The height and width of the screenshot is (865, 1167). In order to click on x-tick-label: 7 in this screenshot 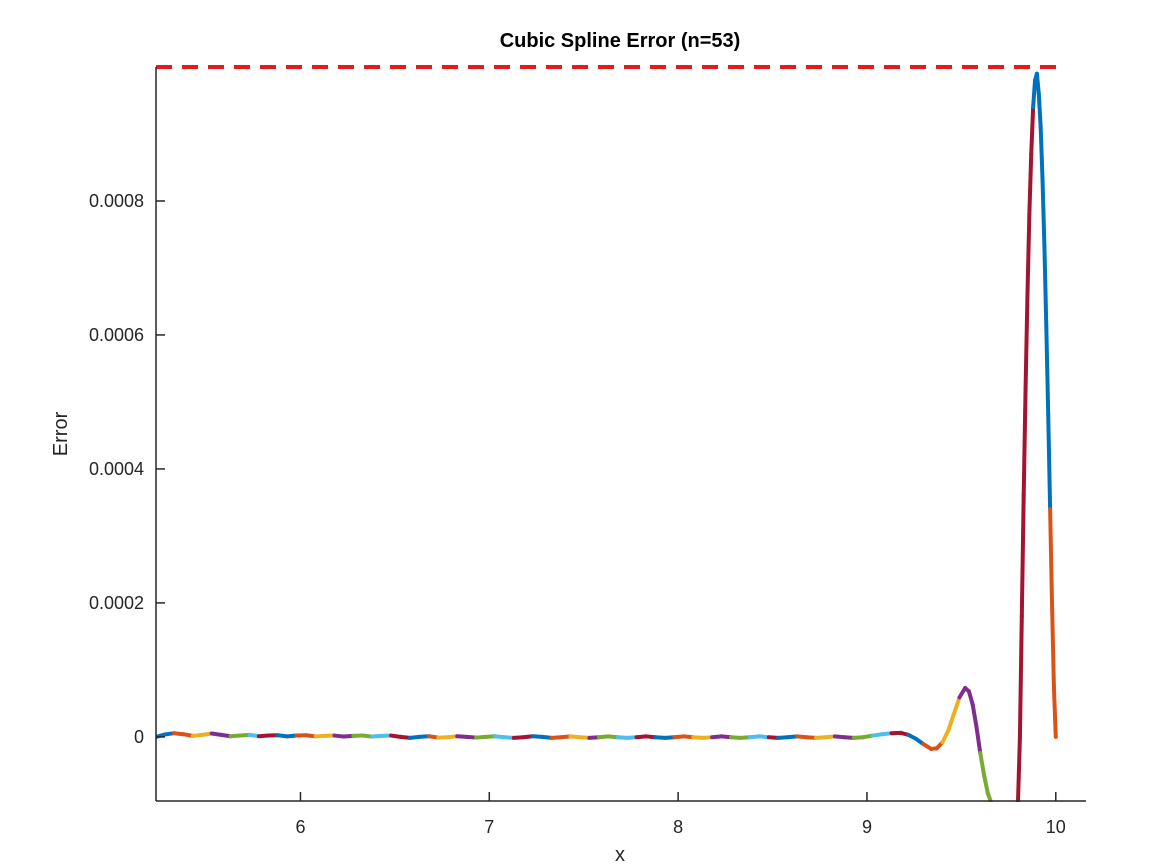, I will do `click(489, 827)`.